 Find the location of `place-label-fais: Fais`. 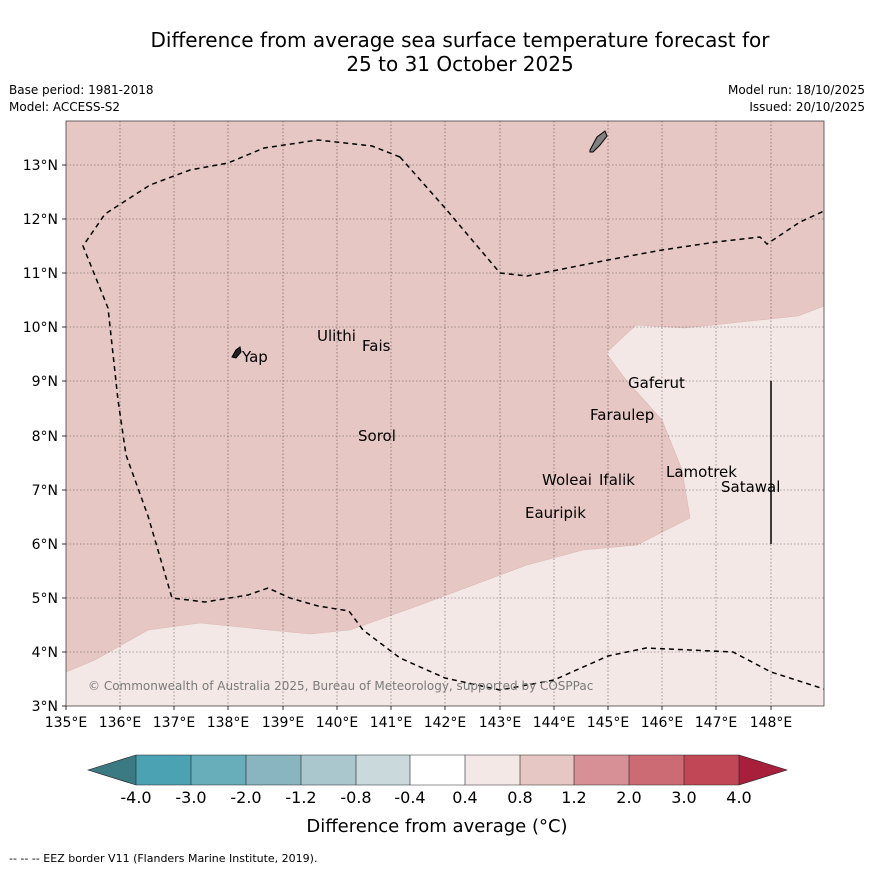

place-label-fais: Fais is located at coordinates (376, 346).